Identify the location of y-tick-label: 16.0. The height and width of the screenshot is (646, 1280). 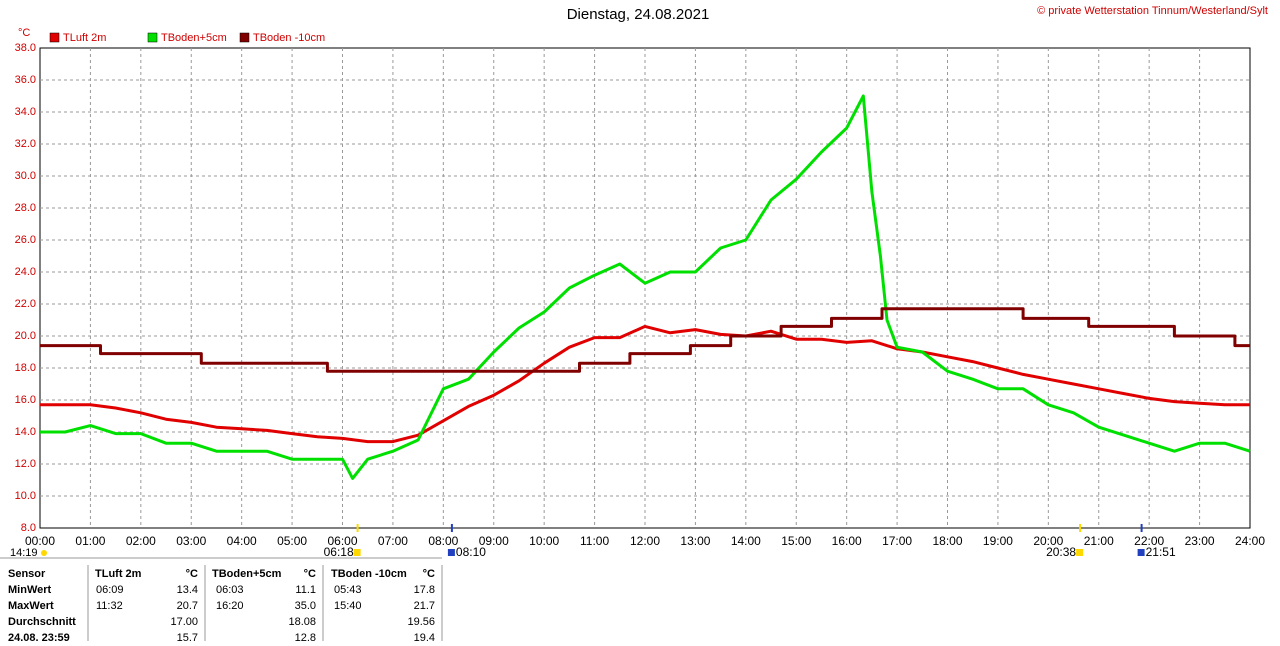
(25, 400).